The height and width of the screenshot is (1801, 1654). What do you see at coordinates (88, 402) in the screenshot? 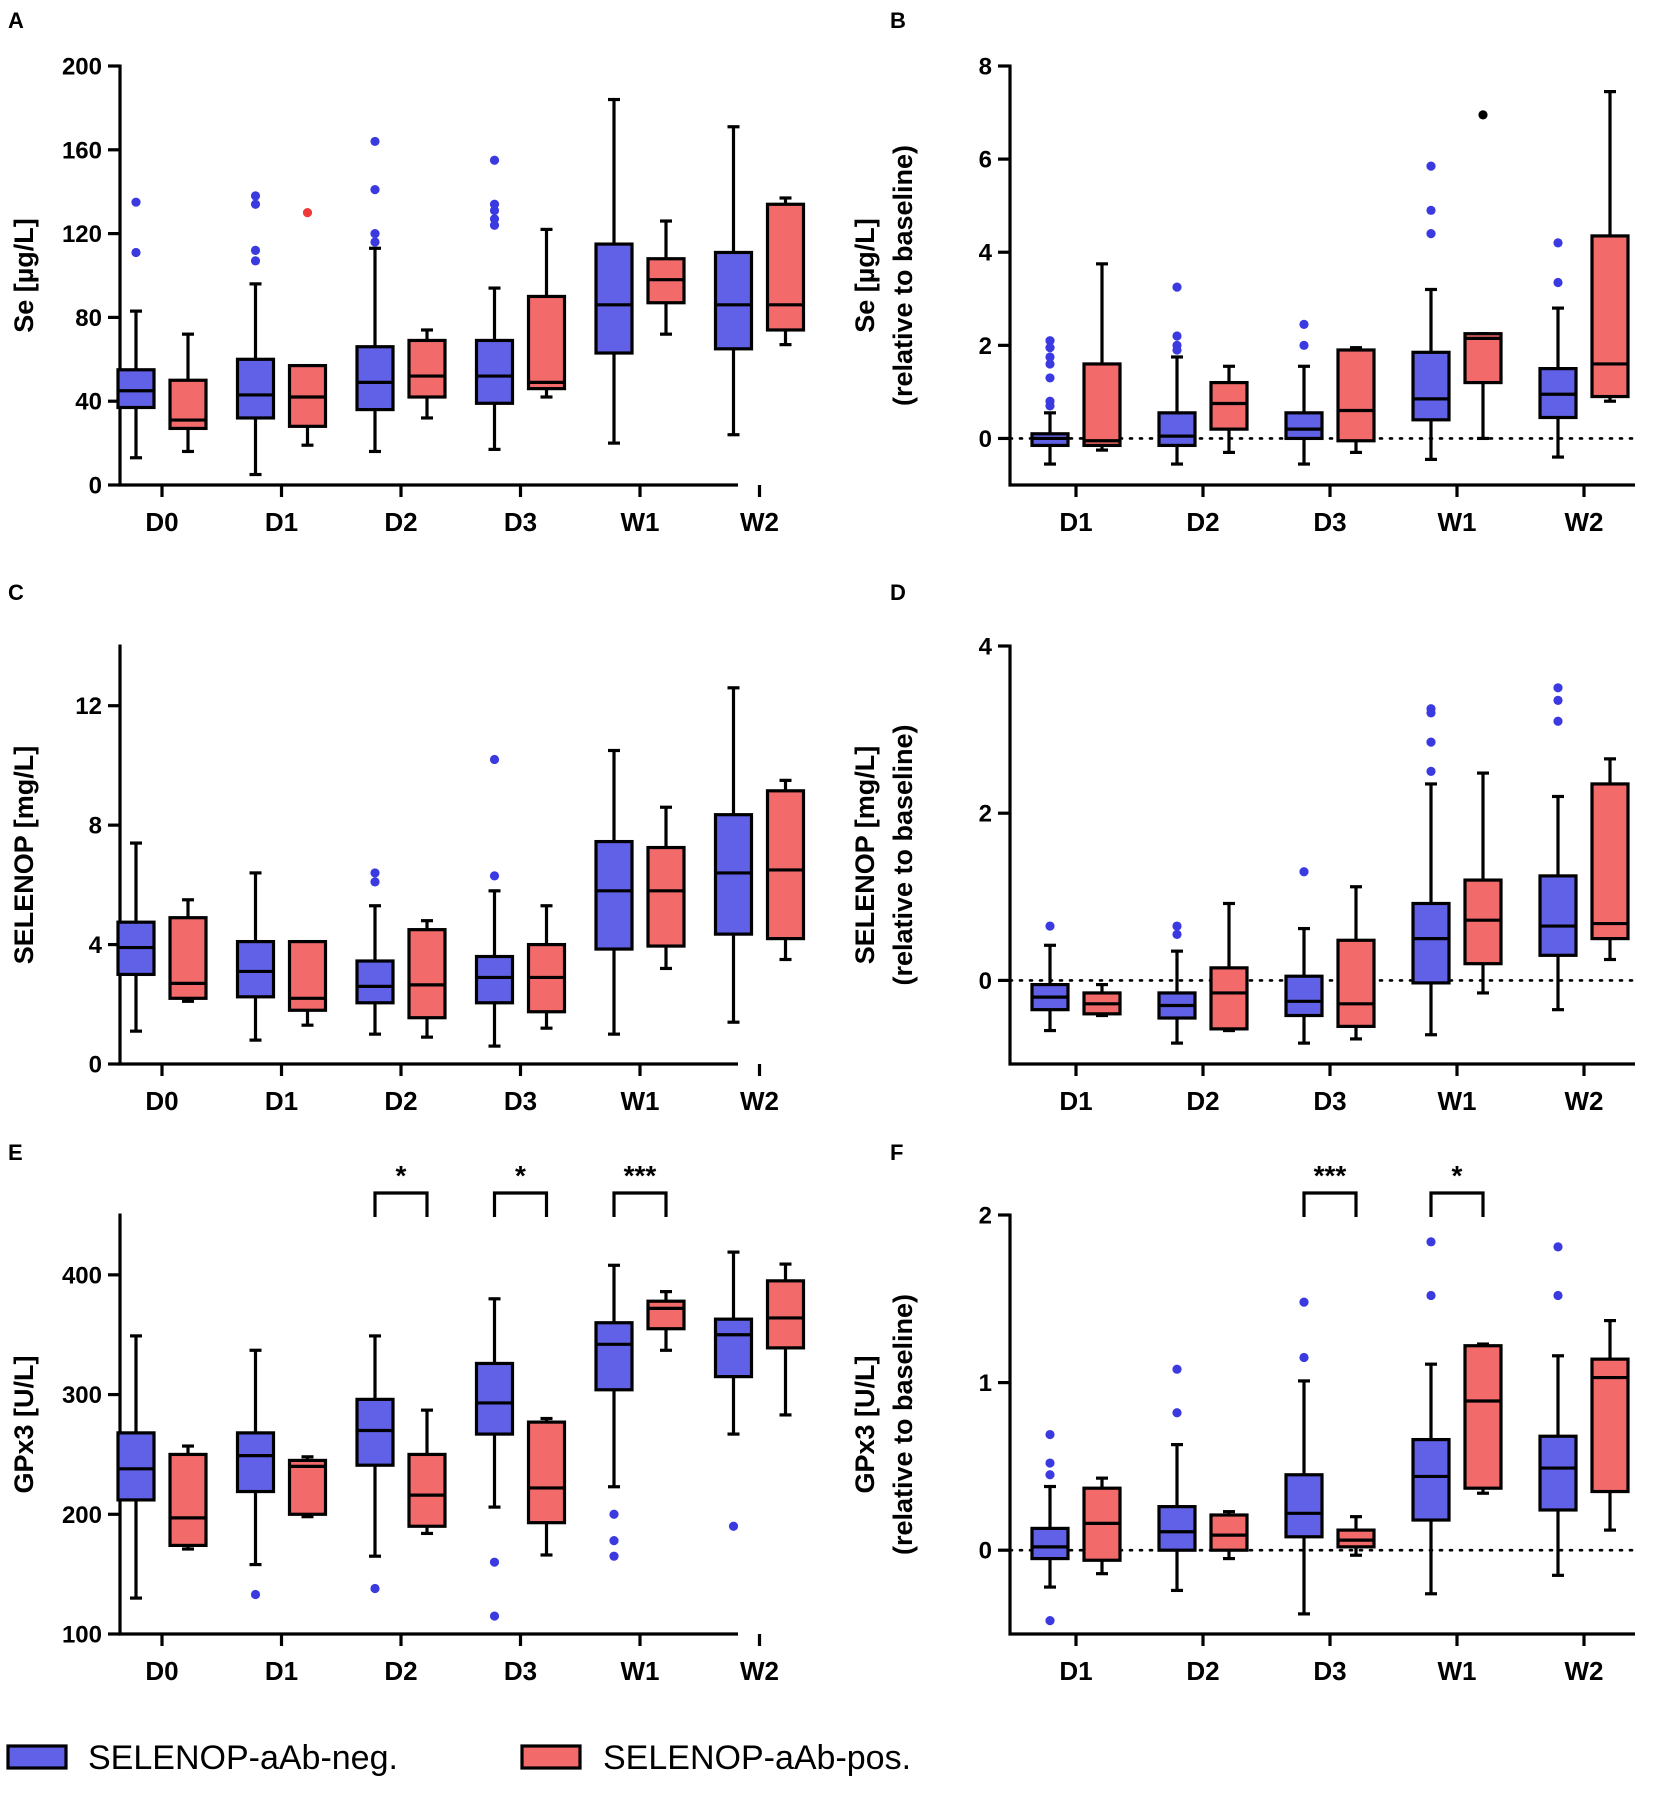
I see `y-tick-label: 40` at bounding box center [88, 402].